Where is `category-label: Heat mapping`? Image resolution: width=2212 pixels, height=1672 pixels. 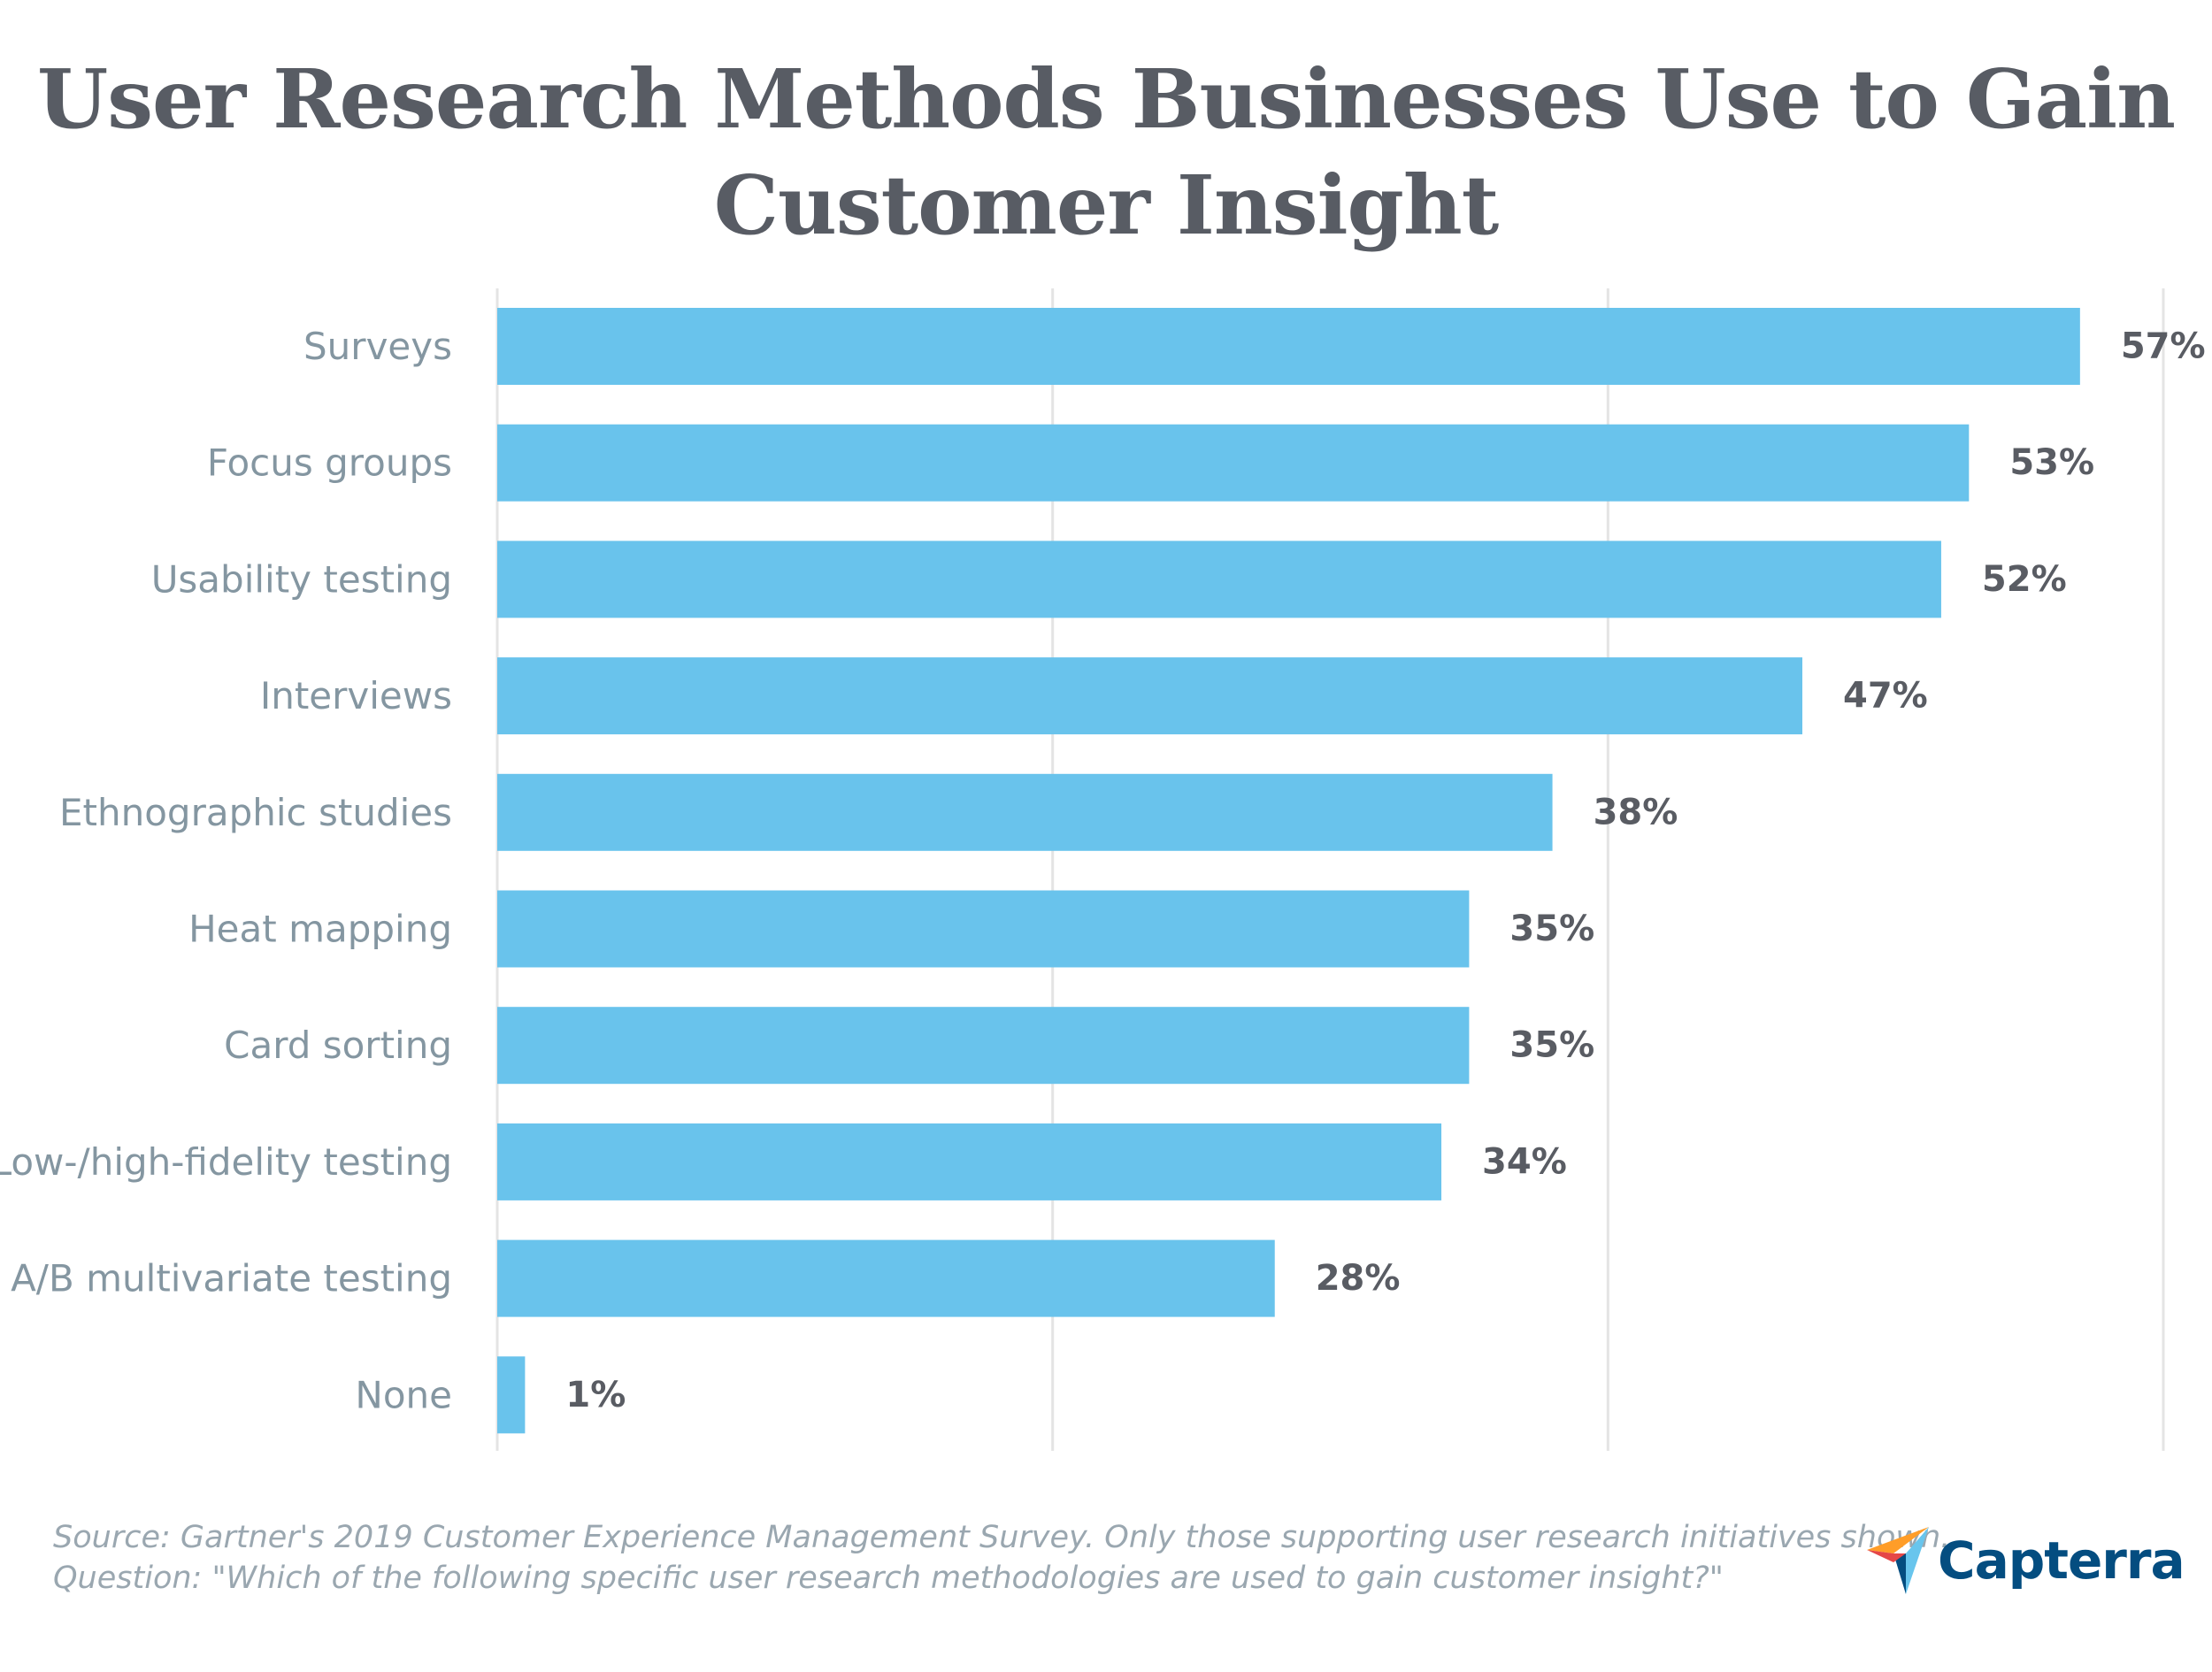 category-label: Heat mapping is located at coordinates (320, 929).